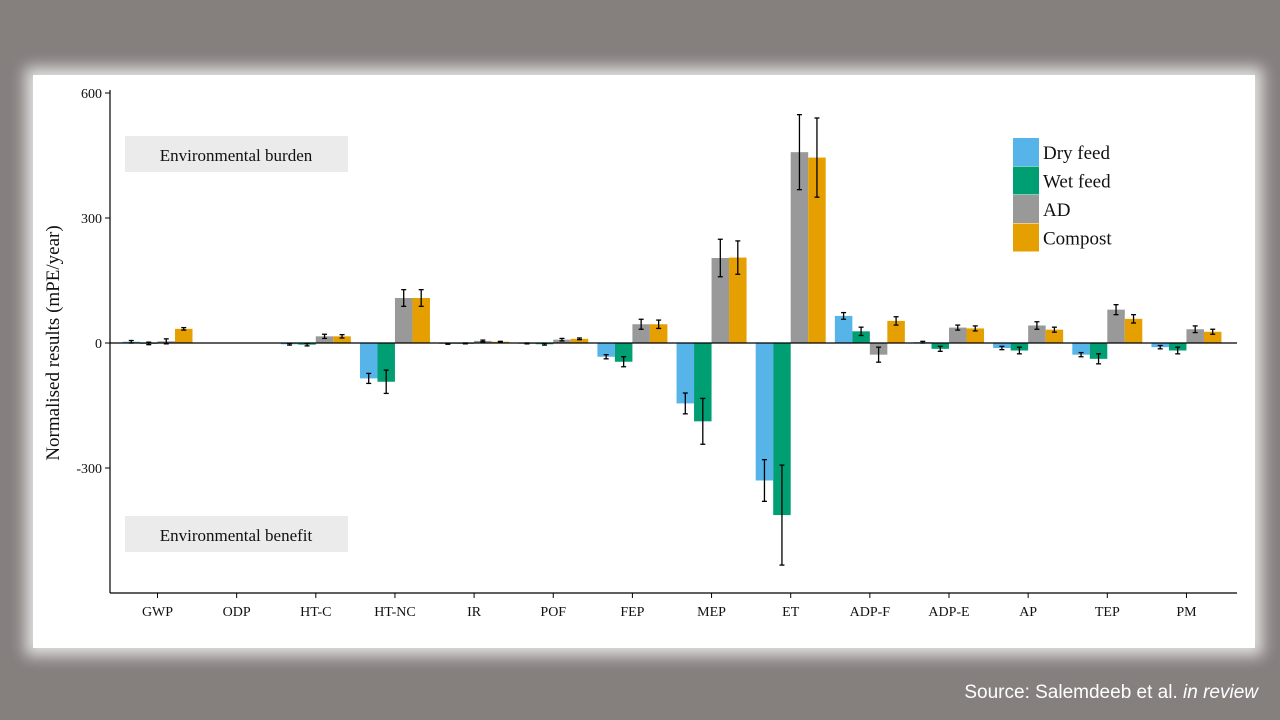  What do you see at coordinates (1076, 153) in the screenshot?
I see `legend-label: Dry feed` at bounding box center [1076, 153].